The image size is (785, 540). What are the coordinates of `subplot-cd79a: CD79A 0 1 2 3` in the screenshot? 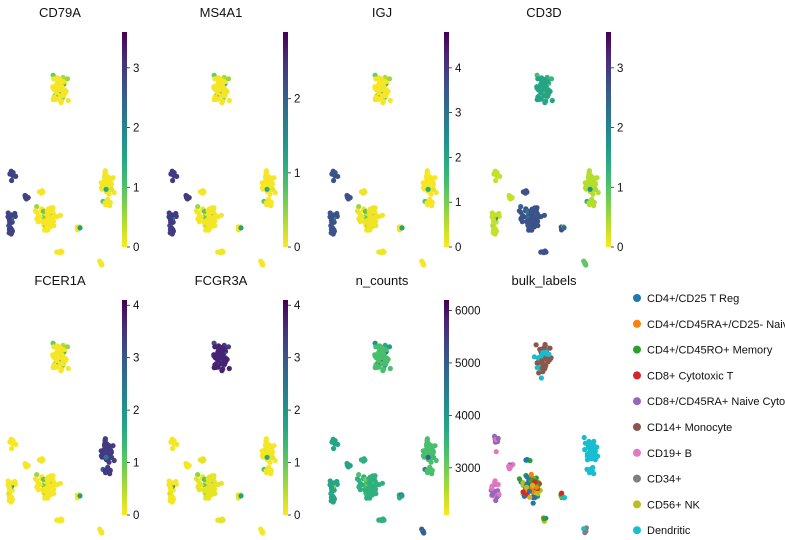 It's located at (72, 136).